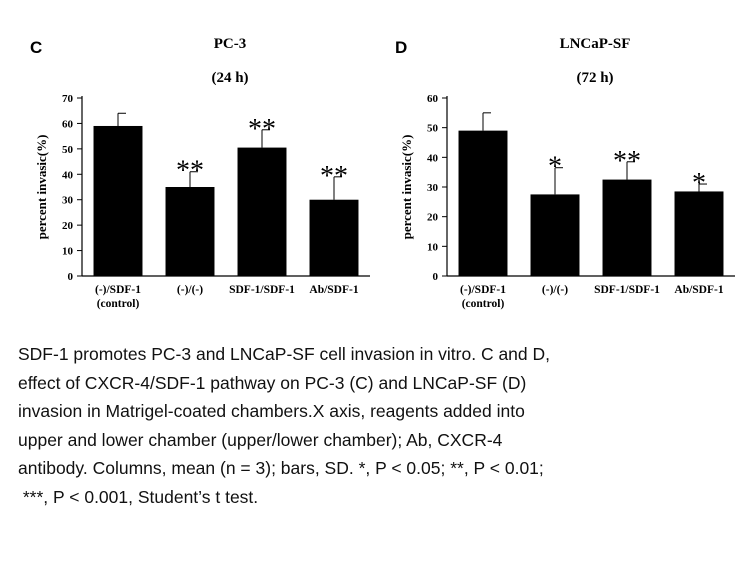 This screenshot has width=756, height=567. What do you see at coordinates (68, 99) in the screenshot?
I see `y-tick-label: 70` at bounding box center [68, 99].